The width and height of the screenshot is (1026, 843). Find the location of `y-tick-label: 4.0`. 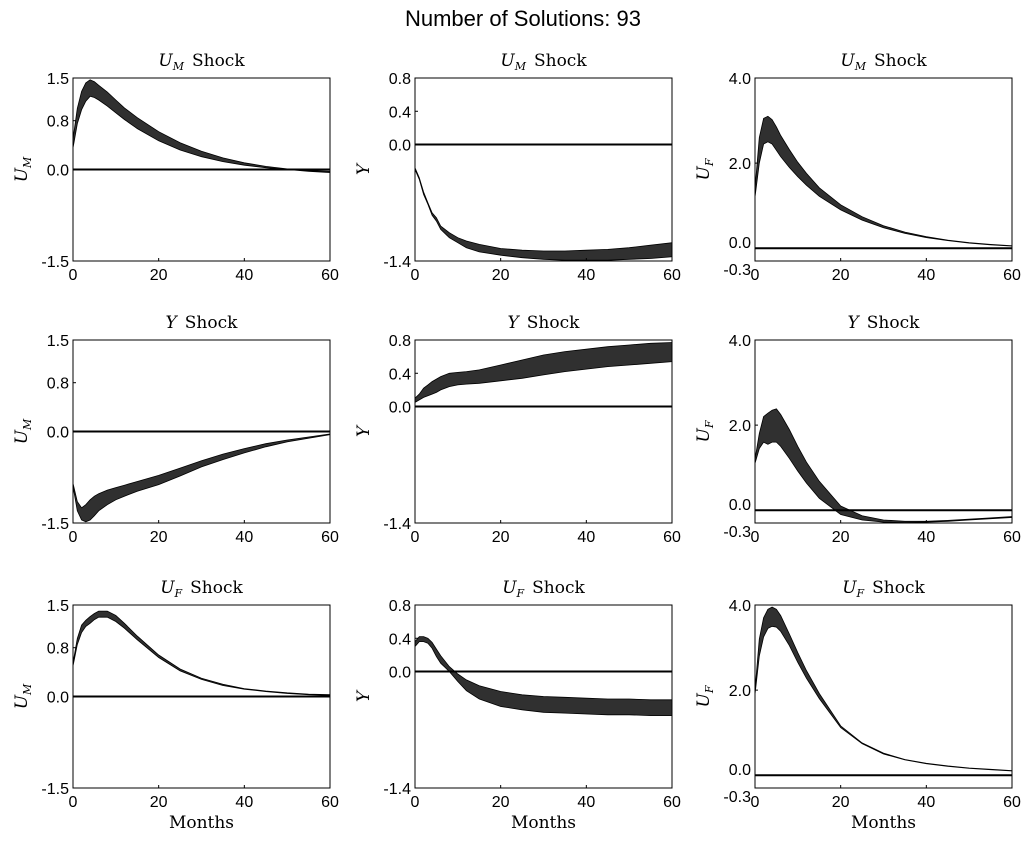

y-tick-label: 4.0 is located at coordinates (740, 79).